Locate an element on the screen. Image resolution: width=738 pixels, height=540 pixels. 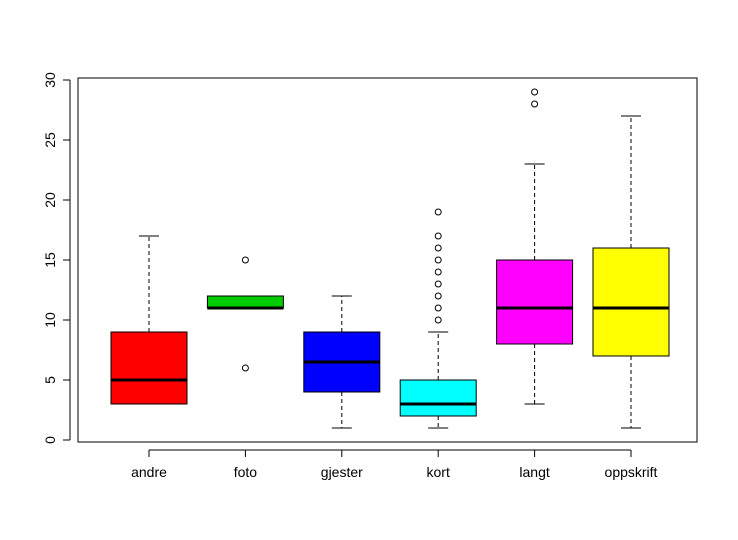
x-tick-label: kort is located at coordinates (438, 472).